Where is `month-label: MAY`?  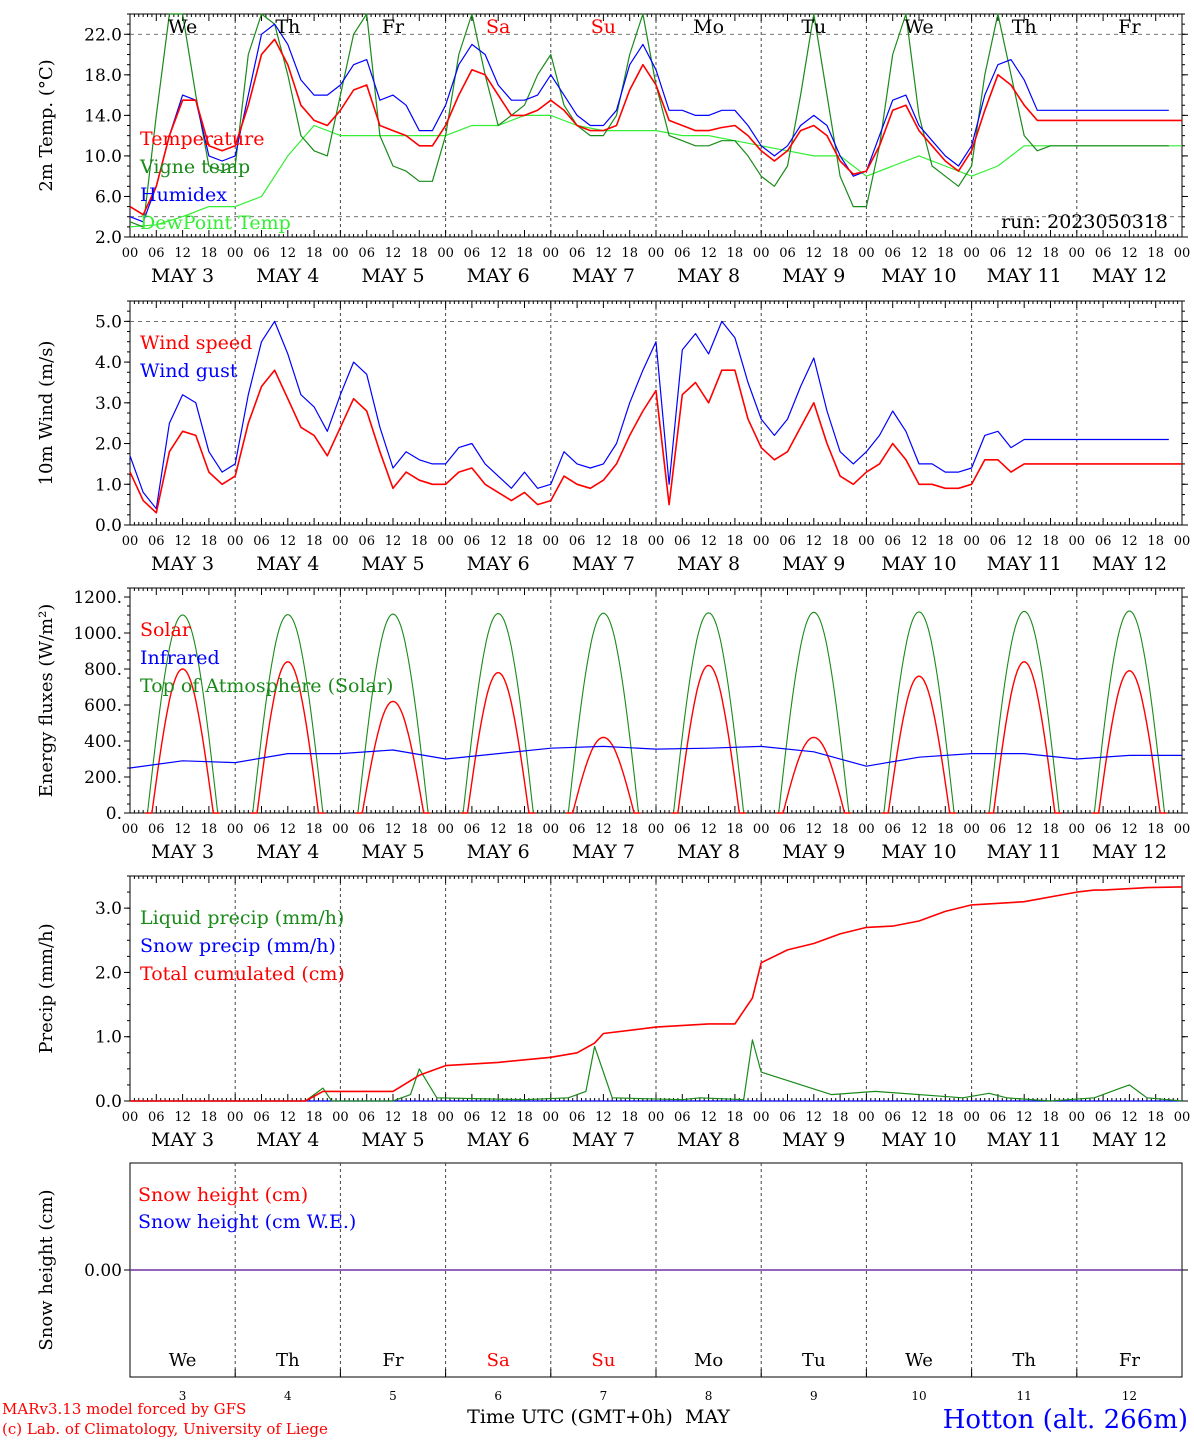
month-label: MAY is located at coordinates (707, 1417).